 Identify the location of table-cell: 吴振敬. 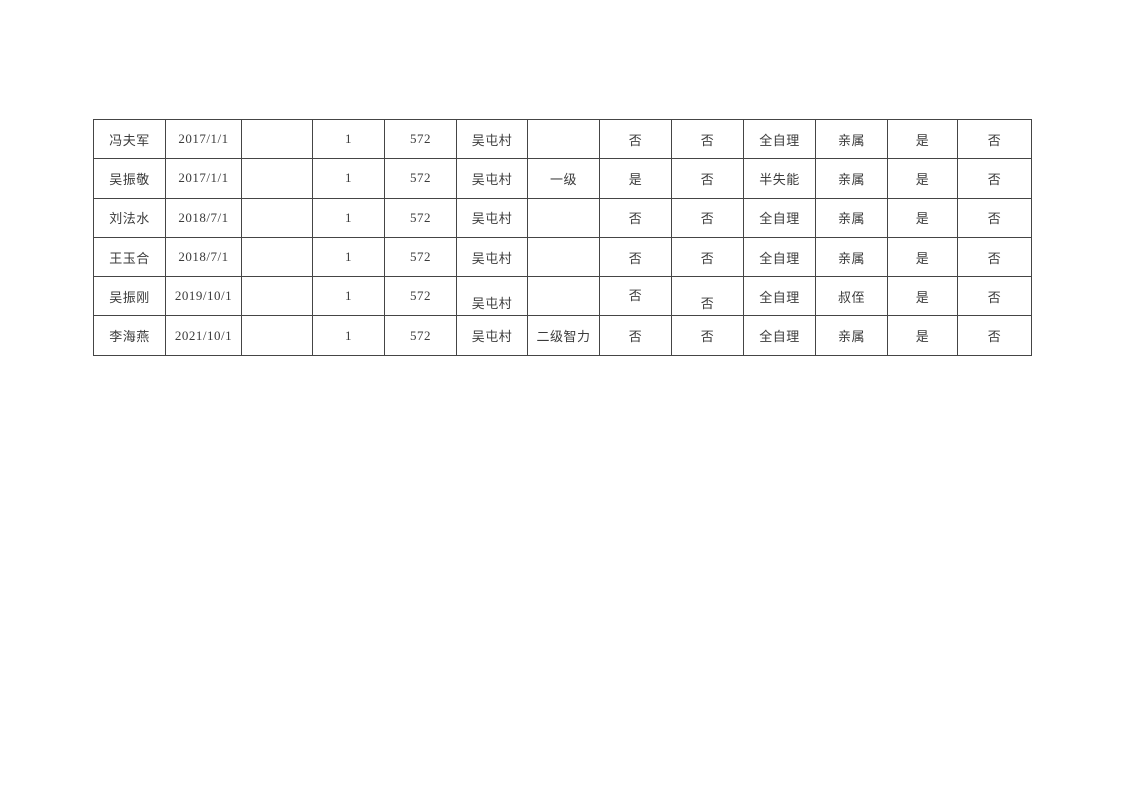
(129, 178).